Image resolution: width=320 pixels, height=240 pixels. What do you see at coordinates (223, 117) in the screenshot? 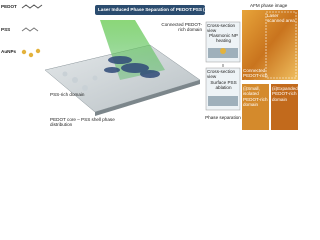
I see `phase-separation: Phase separation` at bounding box center [223, 117].